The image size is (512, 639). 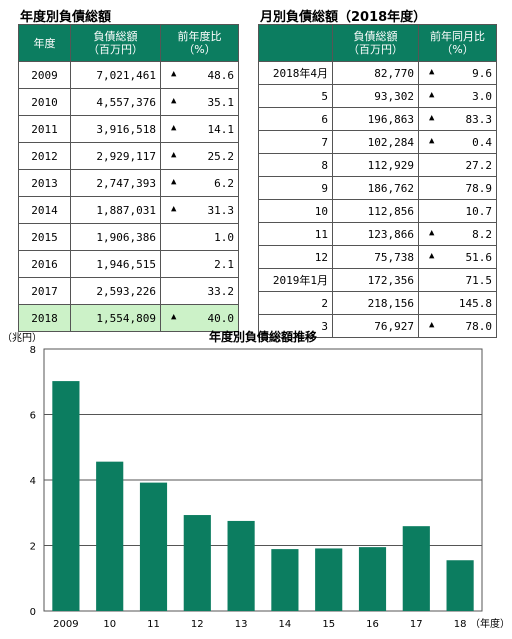 I want to click on change-cell: 1.0, so click(x=199, y=237).